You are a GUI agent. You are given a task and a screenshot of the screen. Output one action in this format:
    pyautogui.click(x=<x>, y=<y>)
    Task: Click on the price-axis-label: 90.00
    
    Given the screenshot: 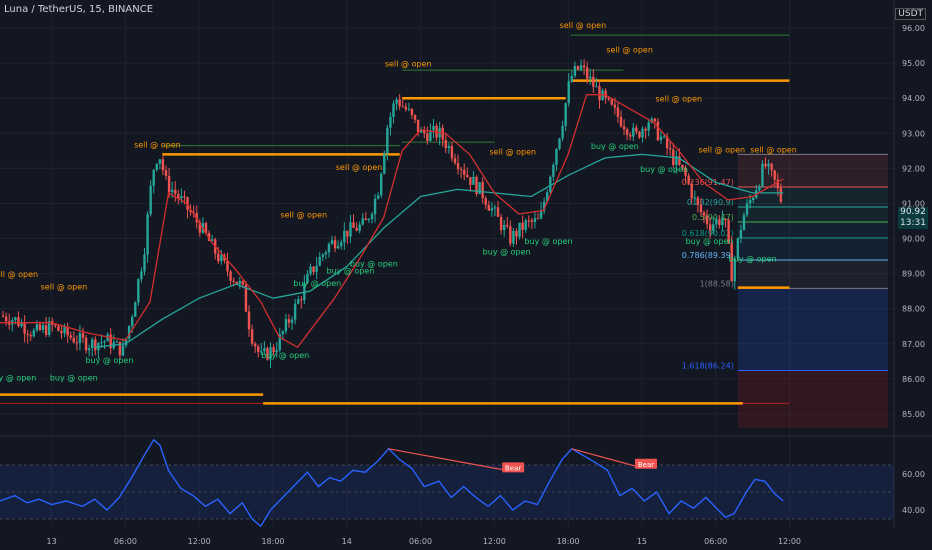 What is the action you would take?
    pyautogui.click(x=913, y=239)
    